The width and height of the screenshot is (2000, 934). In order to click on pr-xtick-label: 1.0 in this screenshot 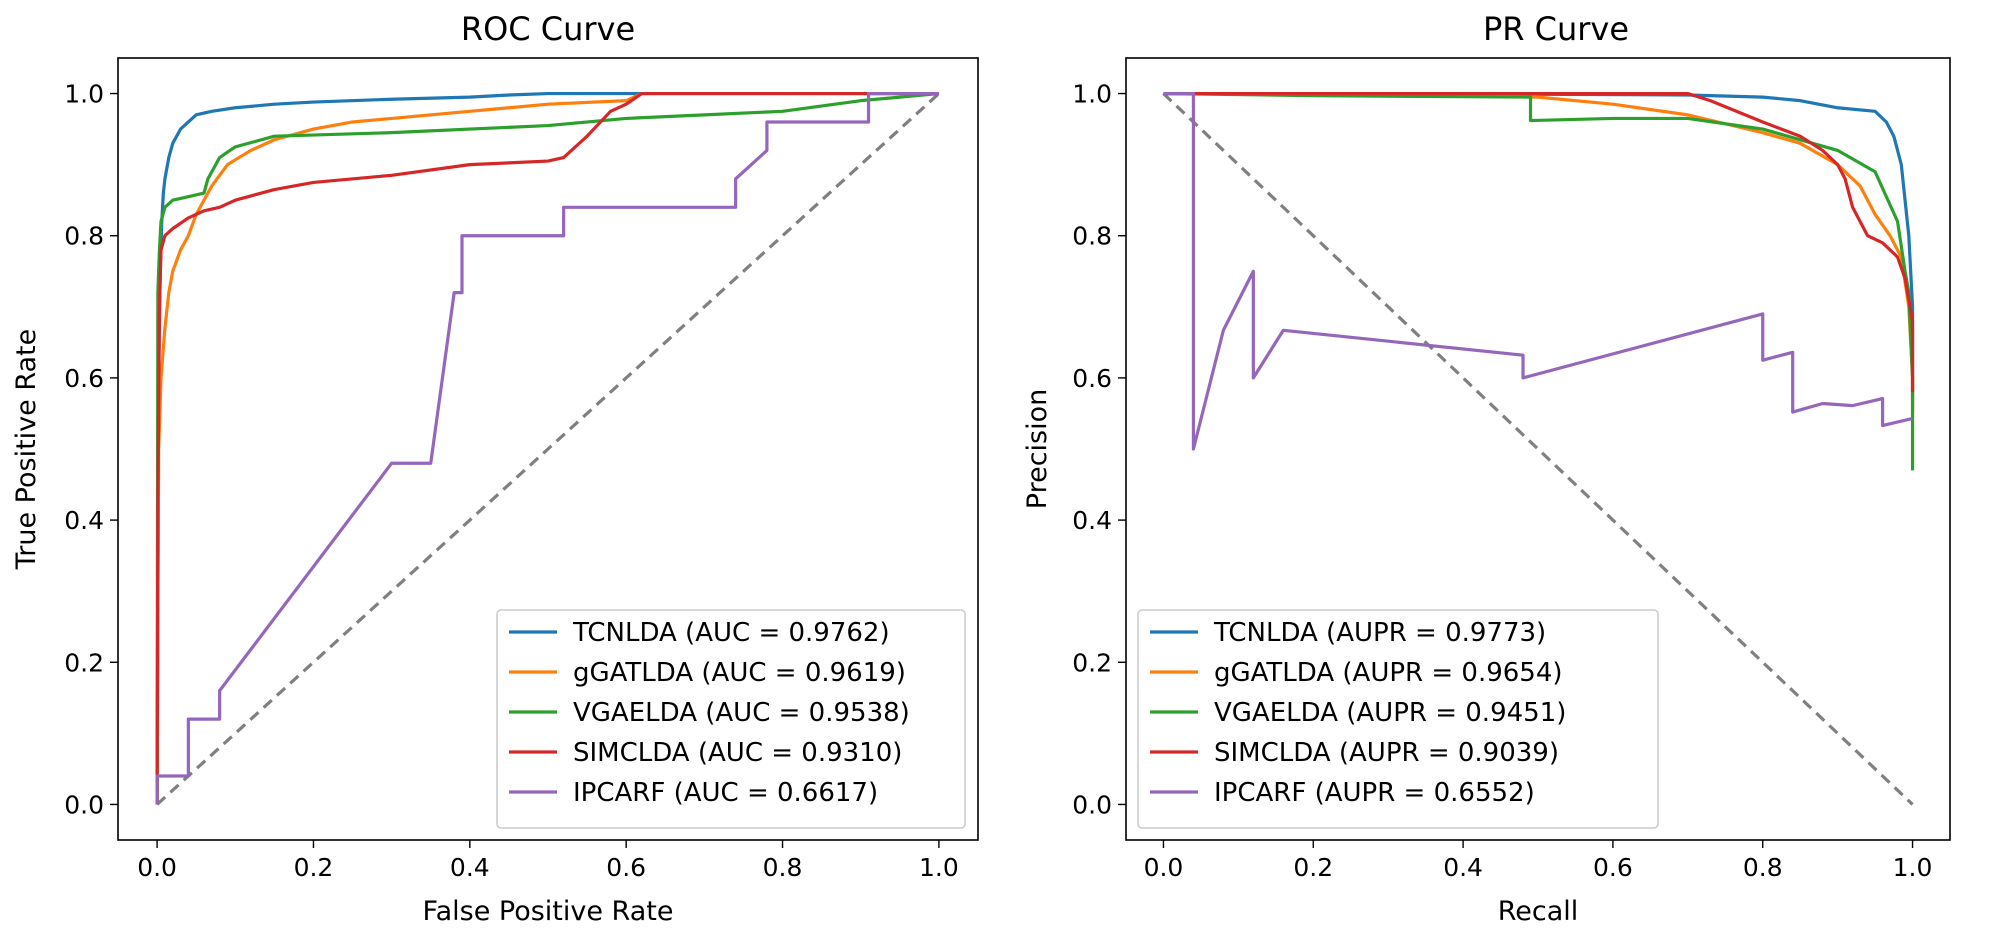, I will do `click(1913, 867)`.